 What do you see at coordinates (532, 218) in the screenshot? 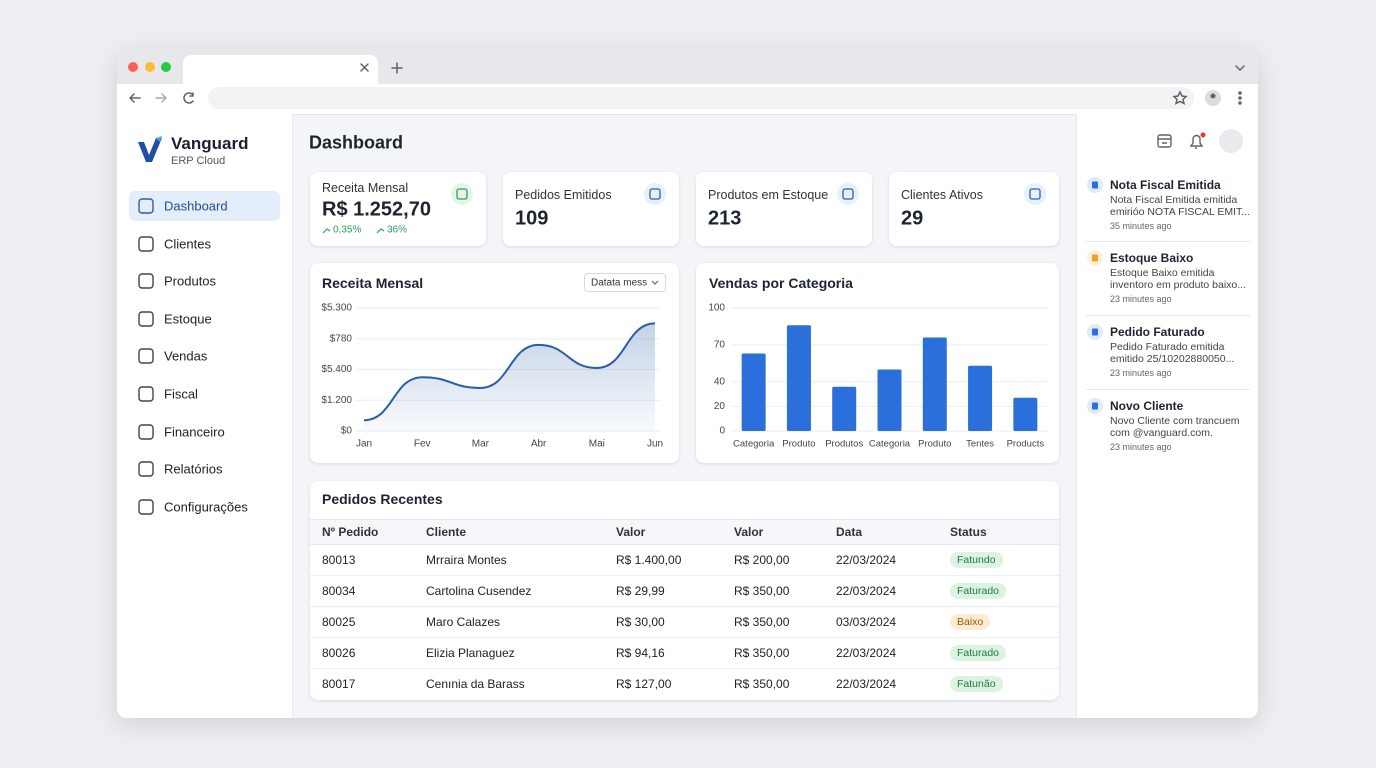
I see `kpi-value: 109` at bounding box center [532, 218].